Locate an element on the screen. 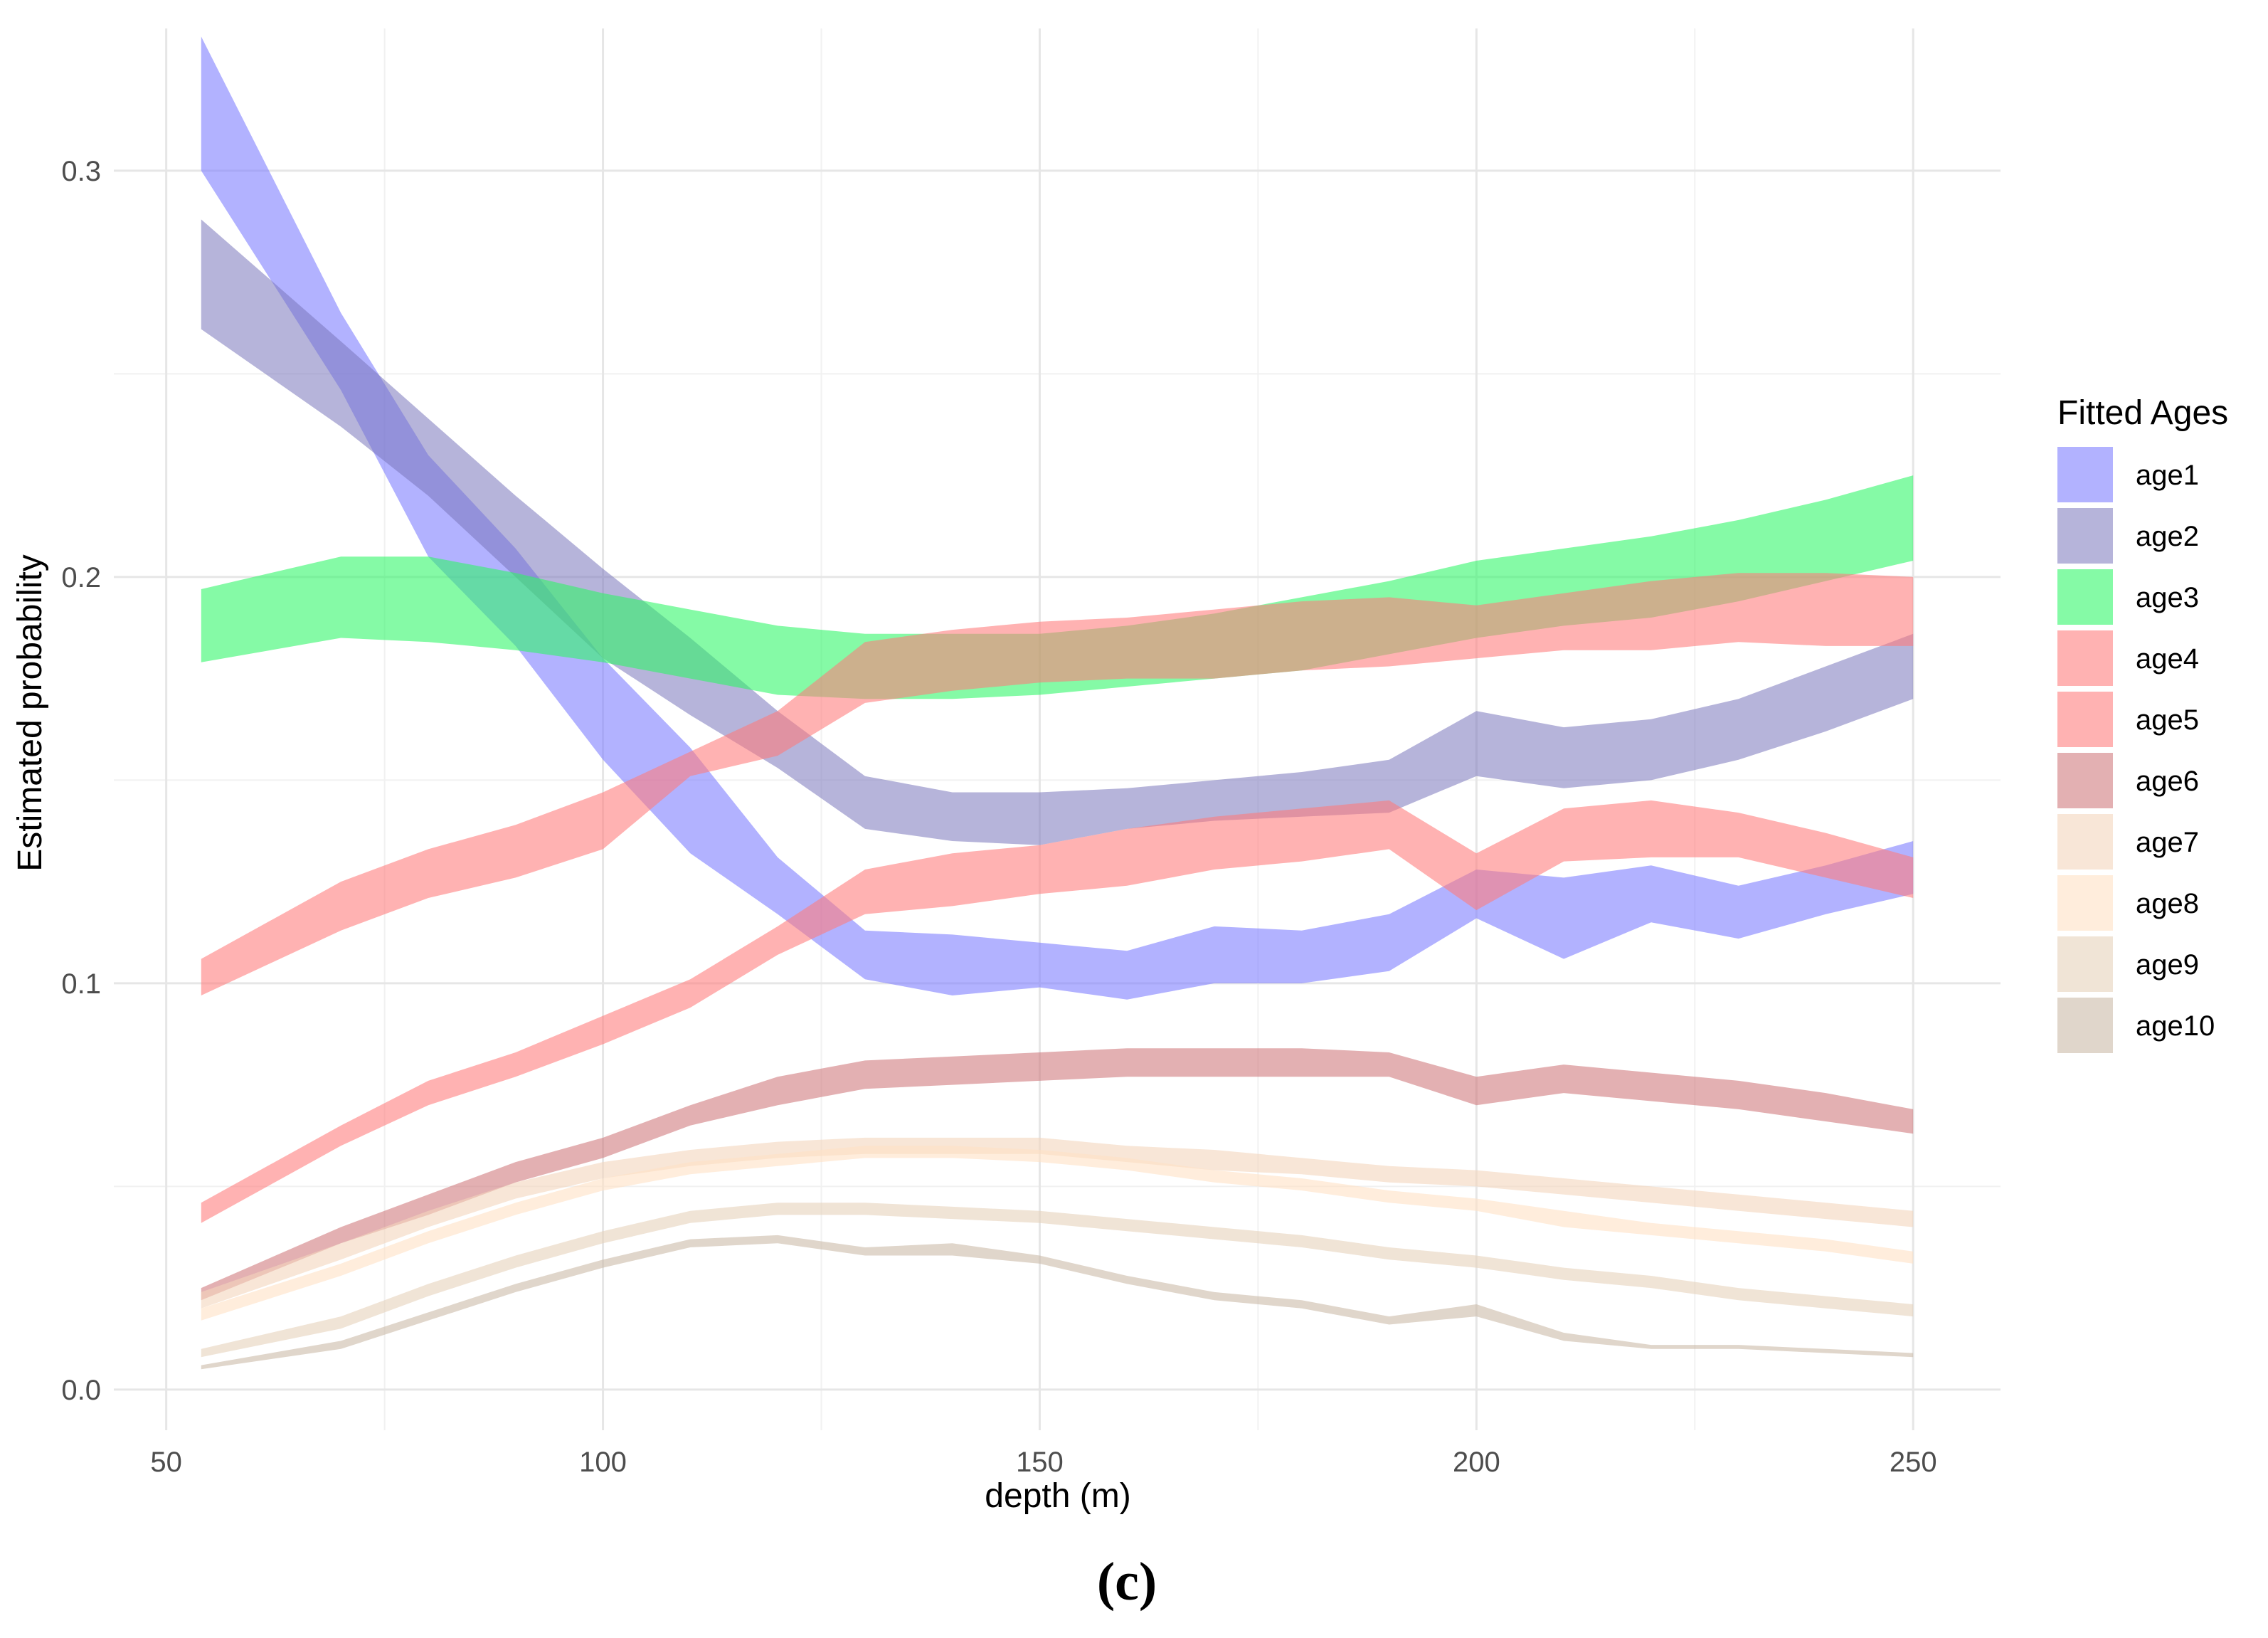 The width and height of the screenshot is (2268, 1638). legend-label: age4 is located at coordinates (2167, 659).